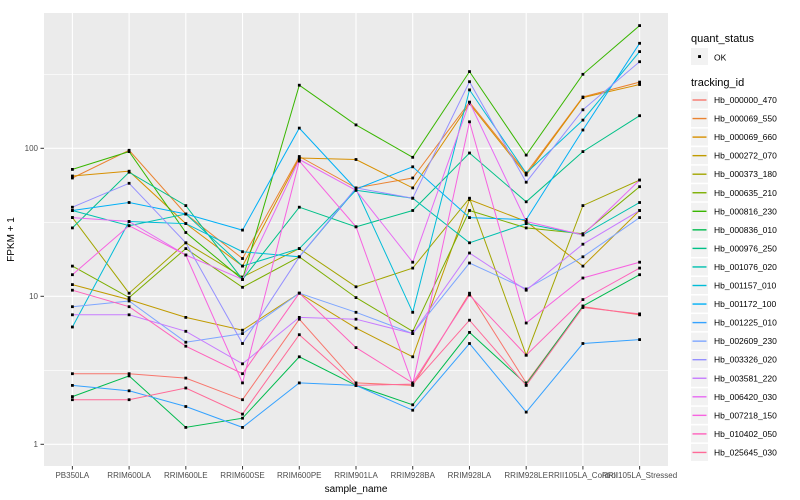 This screenshot has height=500, width=800. Describe the element at coordinates (745, 119) in the screenshot. I see `legend-item-label: Hb_000069_550` at that location.